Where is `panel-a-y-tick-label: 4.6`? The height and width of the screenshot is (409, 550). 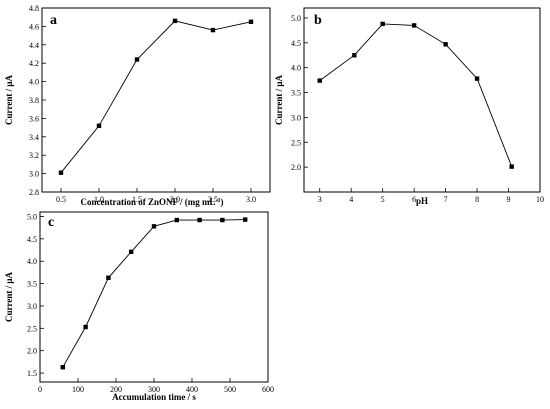
panel-a-y-tick-label: 4.6 is located at coordinates (34, 26).